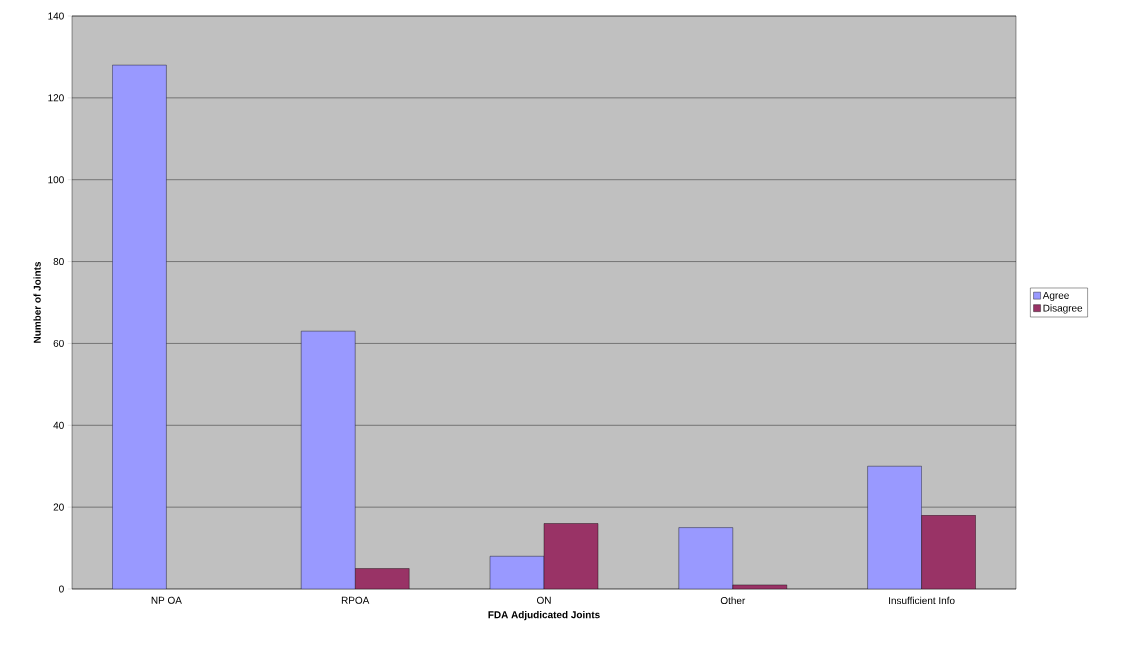  Describe the element at coordinates (1055, 296) in the screenshot. I see `legend-label: Agree` at that location.